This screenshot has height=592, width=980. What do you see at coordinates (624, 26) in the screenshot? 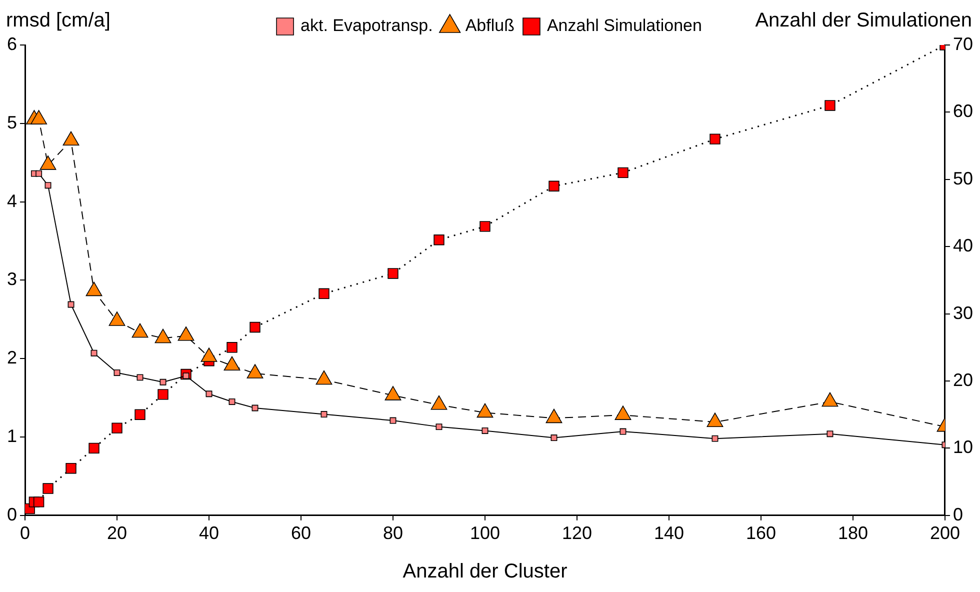
I see `legend-label: Anzahl Simulationen` at bounding box center [624, 26].